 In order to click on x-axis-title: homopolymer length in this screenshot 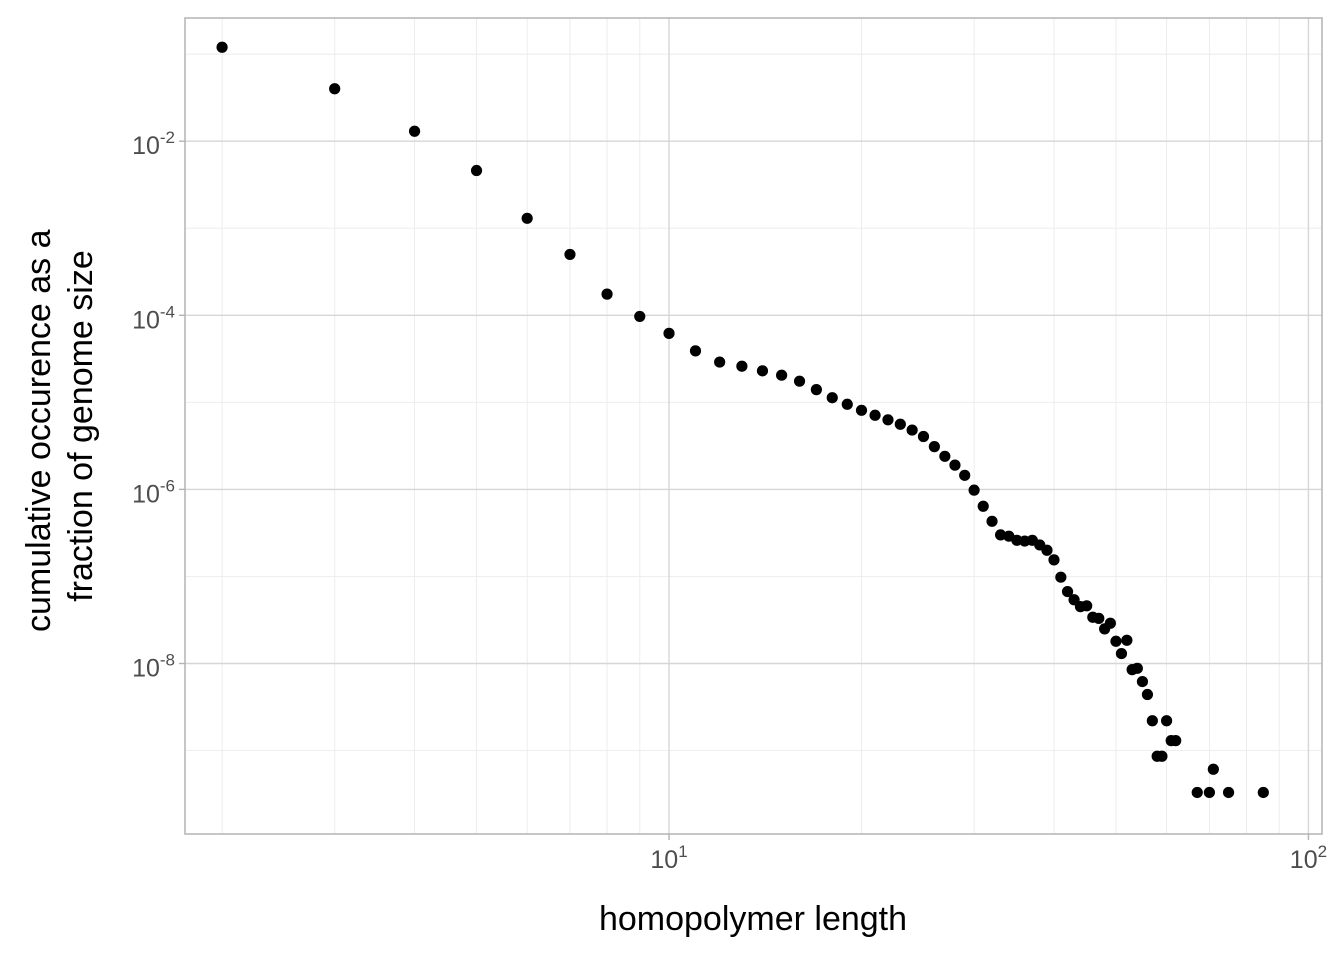, I will do `click(753, 919)`.